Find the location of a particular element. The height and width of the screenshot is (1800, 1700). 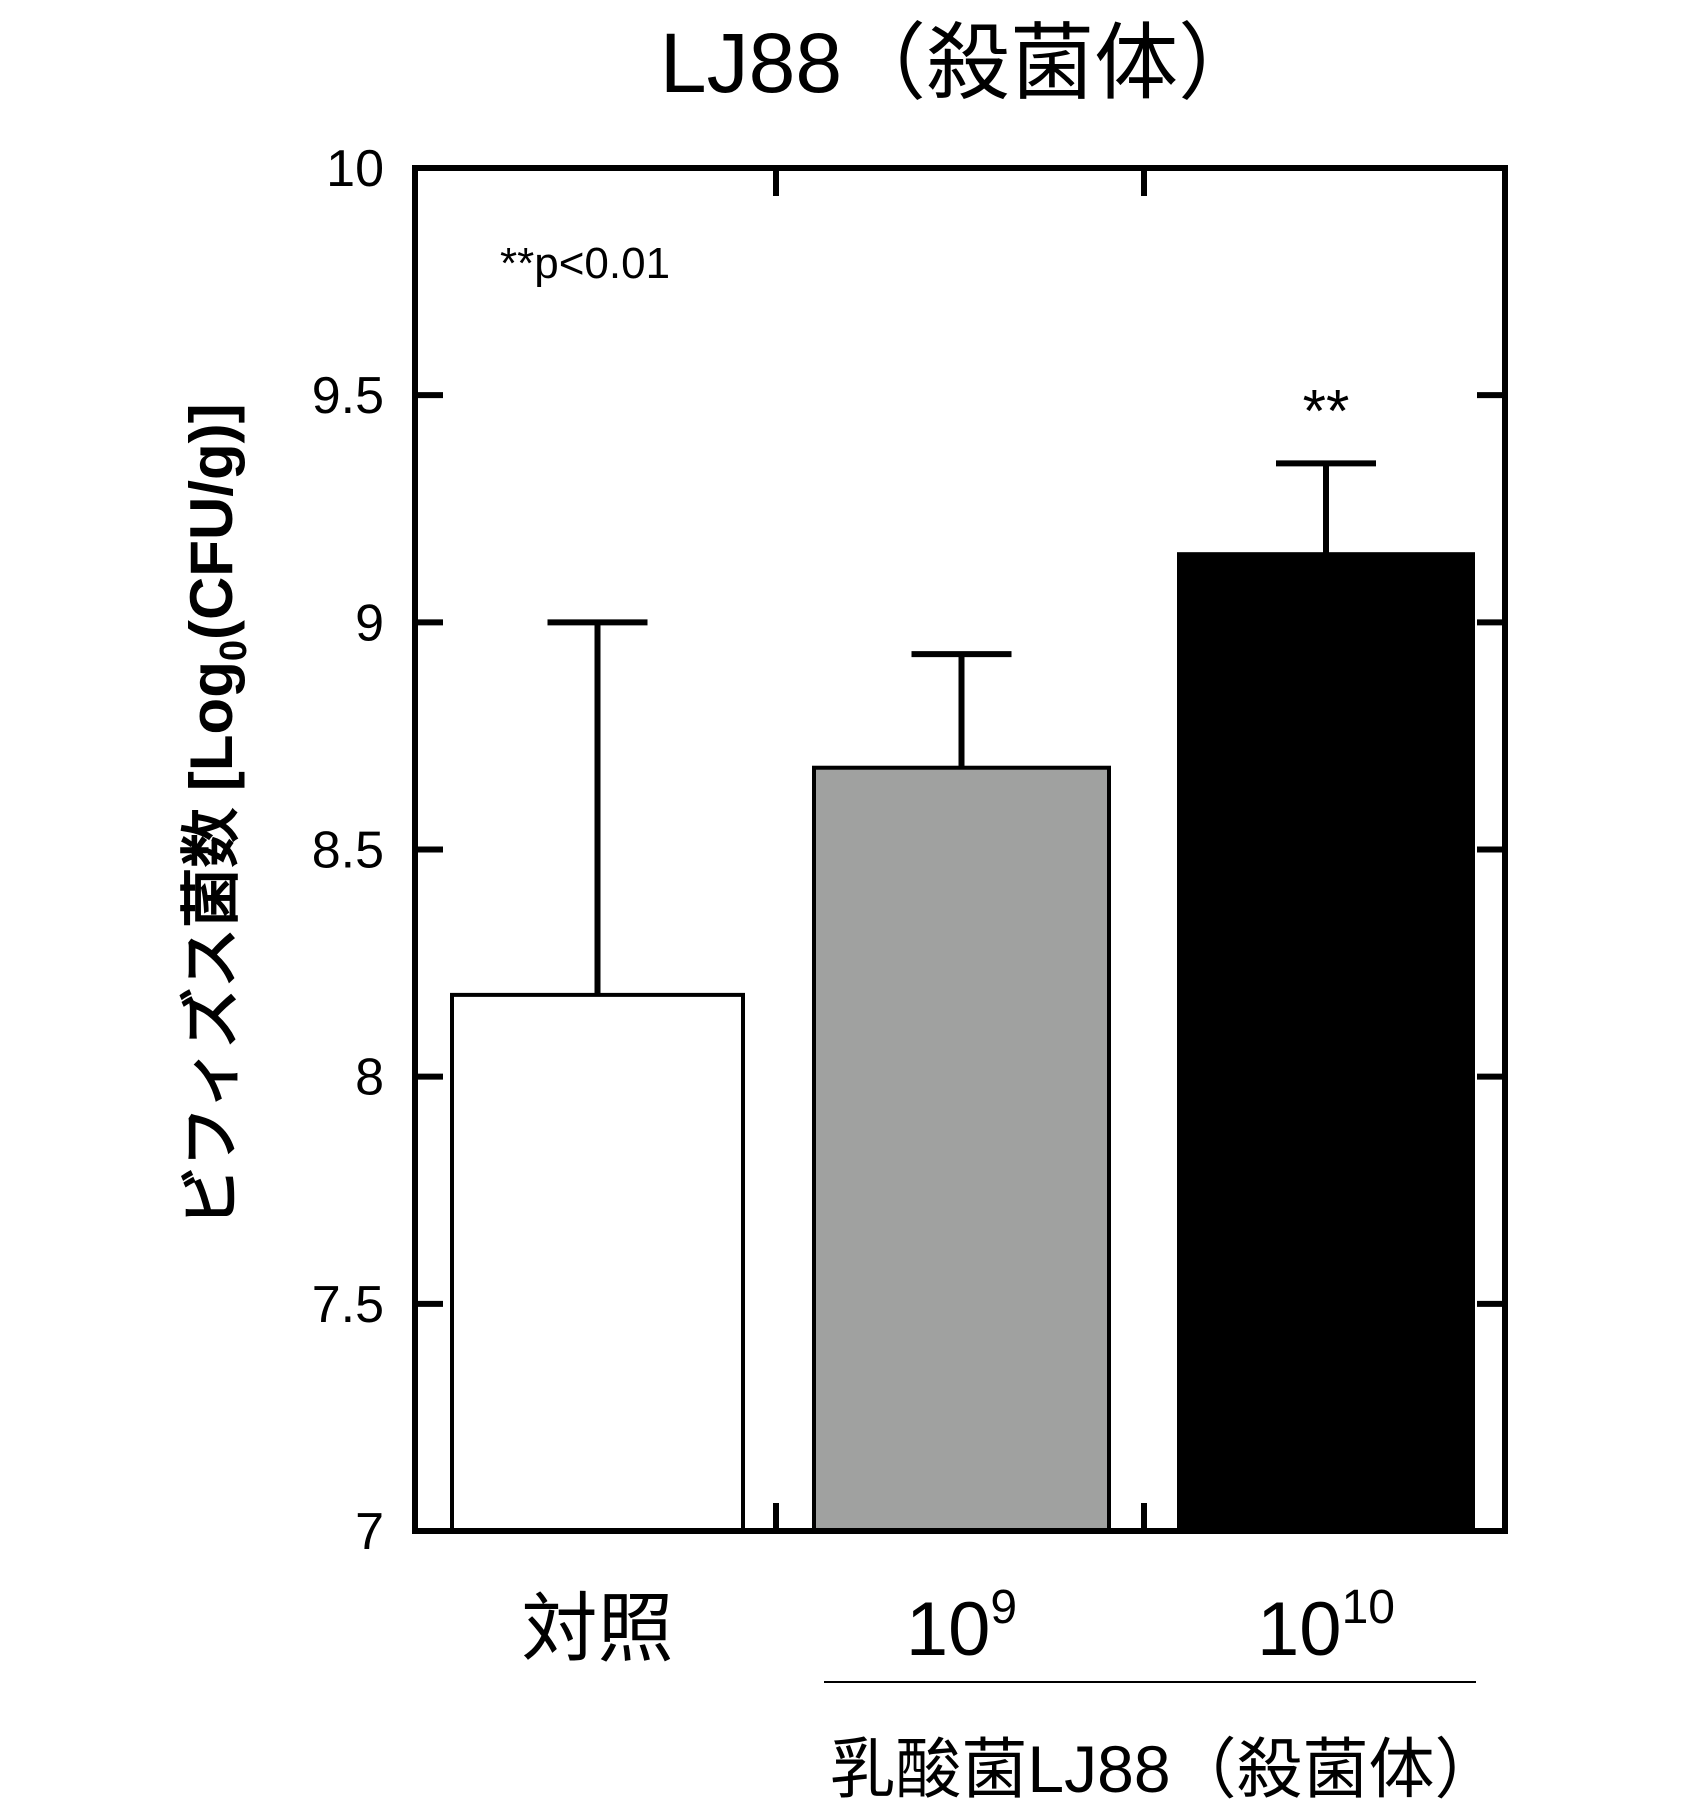

y-axis-label-main: ビフィズス菌数 [Log is located at coordinates (211, 943).